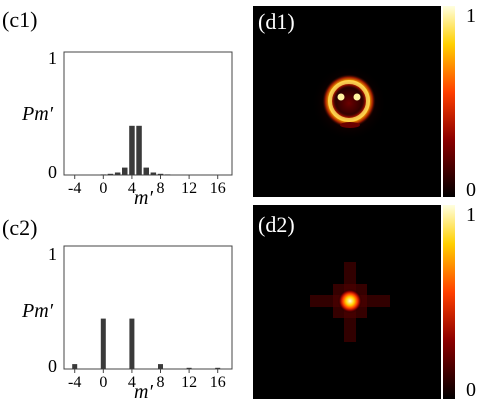  Describe the element at coordinates (37, 114) in the screenshot. I see `y-axis-label-c1: Pm′` at that location.